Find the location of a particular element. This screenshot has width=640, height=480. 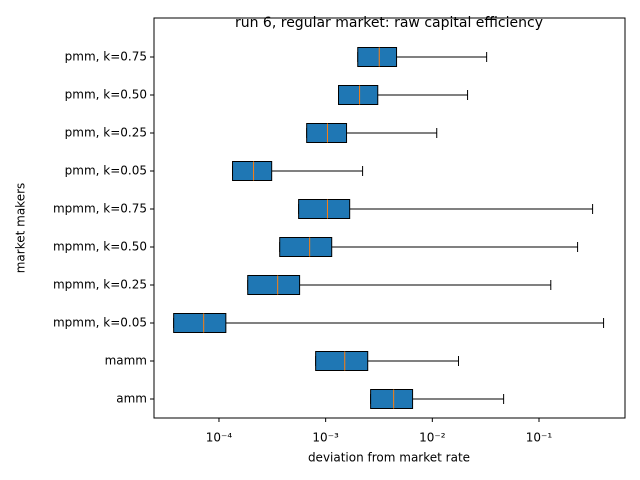

x-tick-label: 10⁻¹ is located at coordinates (539, 438).